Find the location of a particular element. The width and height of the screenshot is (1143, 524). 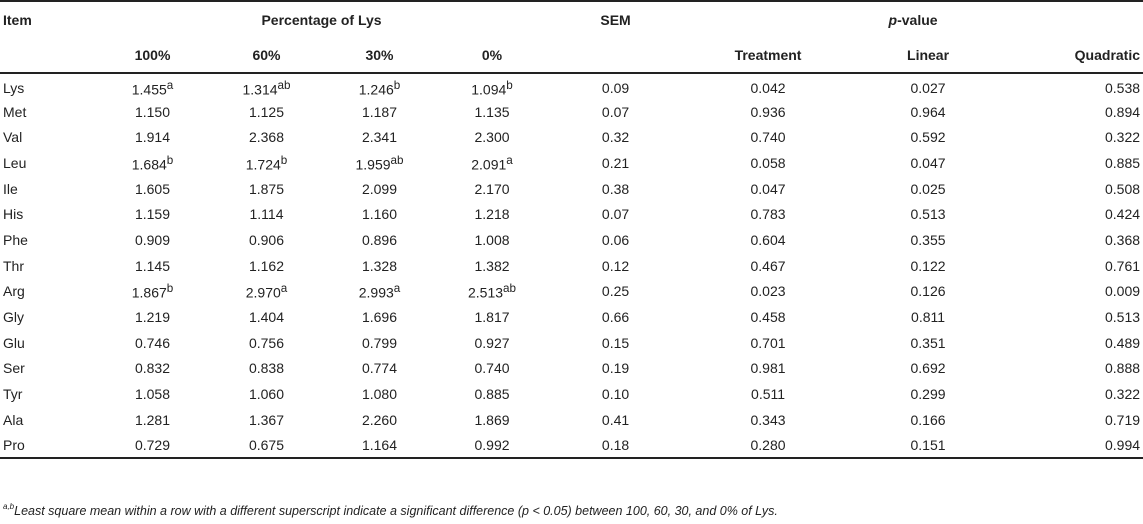

cell-linear-value: 0.355 is located at coordinates (928, 239).